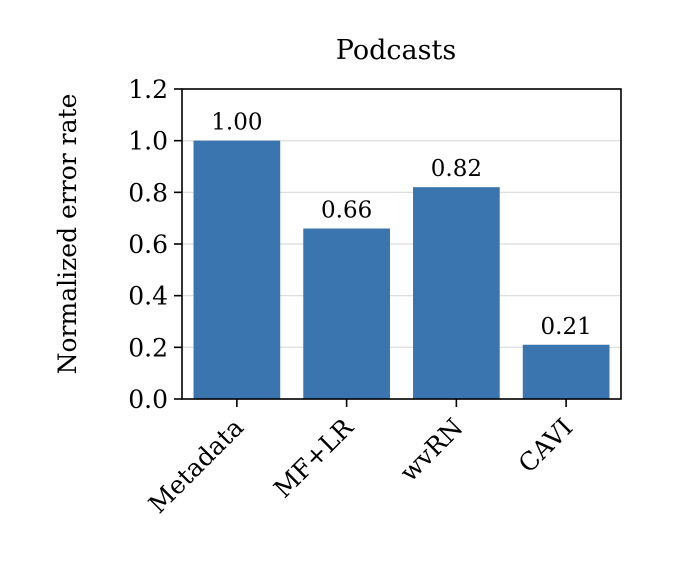 The width and height of the screenshot is (700, 571). I want to click on y-tick-label: 0.4, so click(148, 296).